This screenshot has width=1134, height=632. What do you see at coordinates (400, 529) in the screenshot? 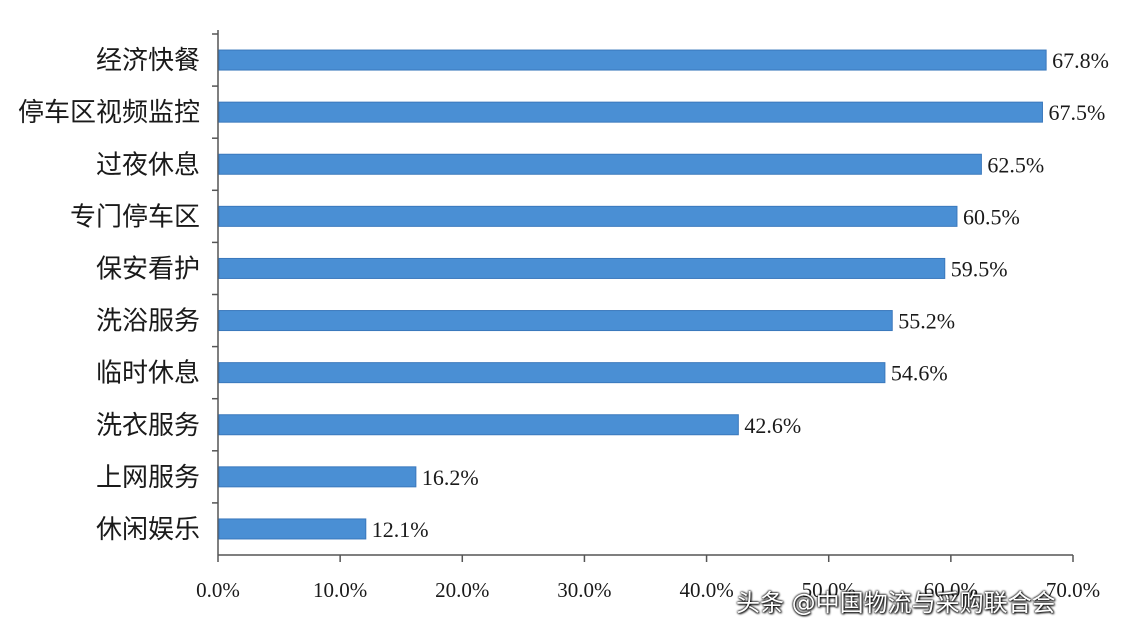
I see `data-label: 12.1%` at bounding box center [400, 529].